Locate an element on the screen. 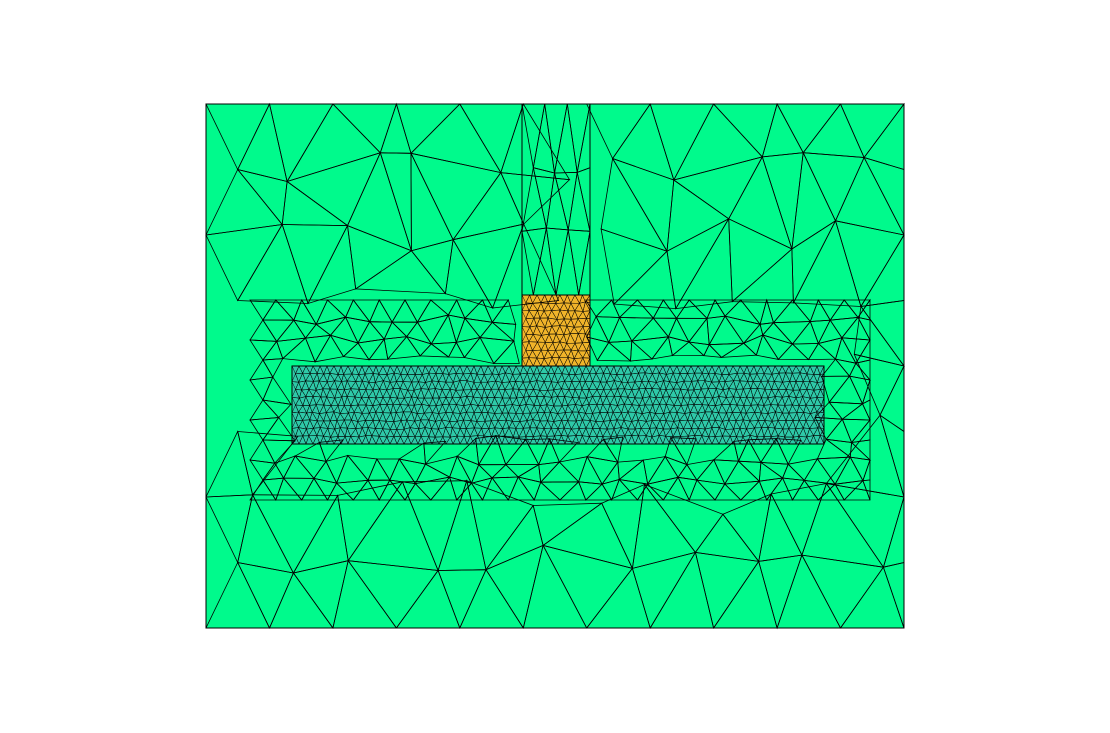 This screenshot has height=733, width=1110. conductor-block-region is located at coordinates (556, 330).